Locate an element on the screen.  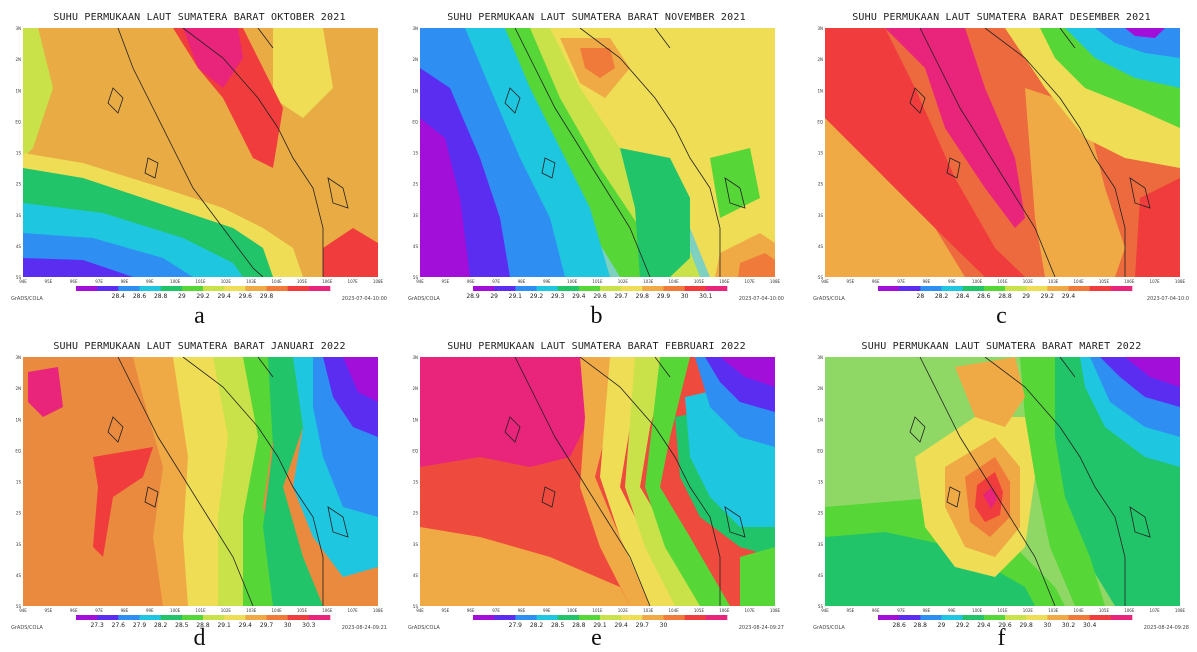
x-tick-label: 95E is located at coordinates (446, 610).